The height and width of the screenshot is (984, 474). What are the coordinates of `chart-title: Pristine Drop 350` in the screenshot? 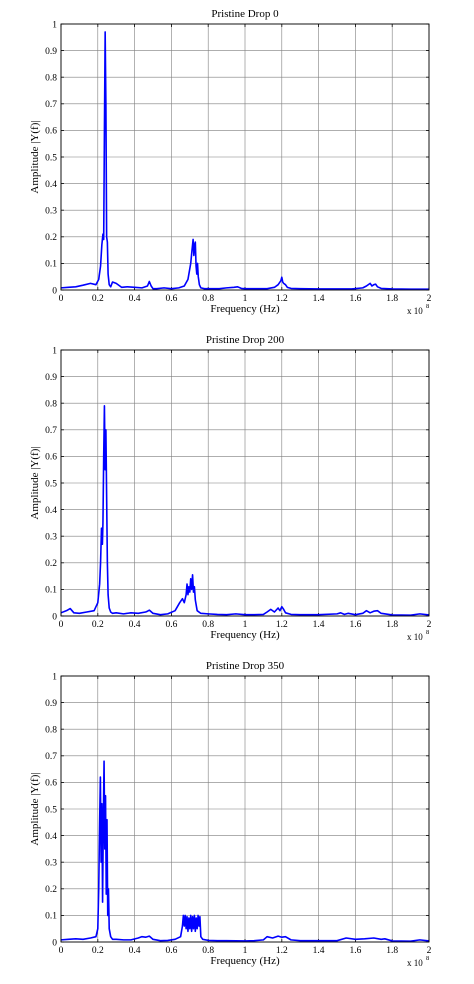 It's located at (245, 666).